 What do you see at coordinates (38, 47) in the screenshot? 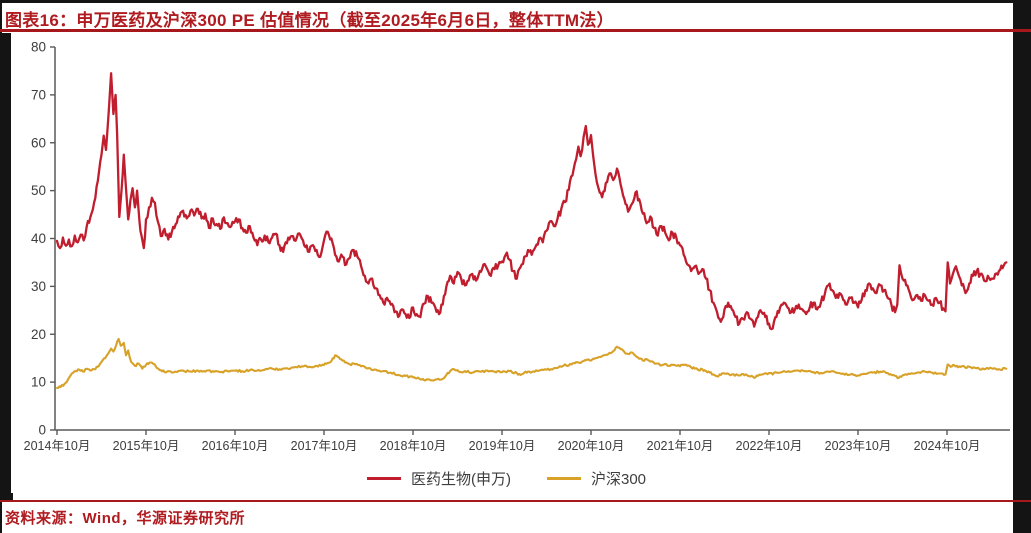
I see `y-tick-label: 80` at bounding box center [38, 47].